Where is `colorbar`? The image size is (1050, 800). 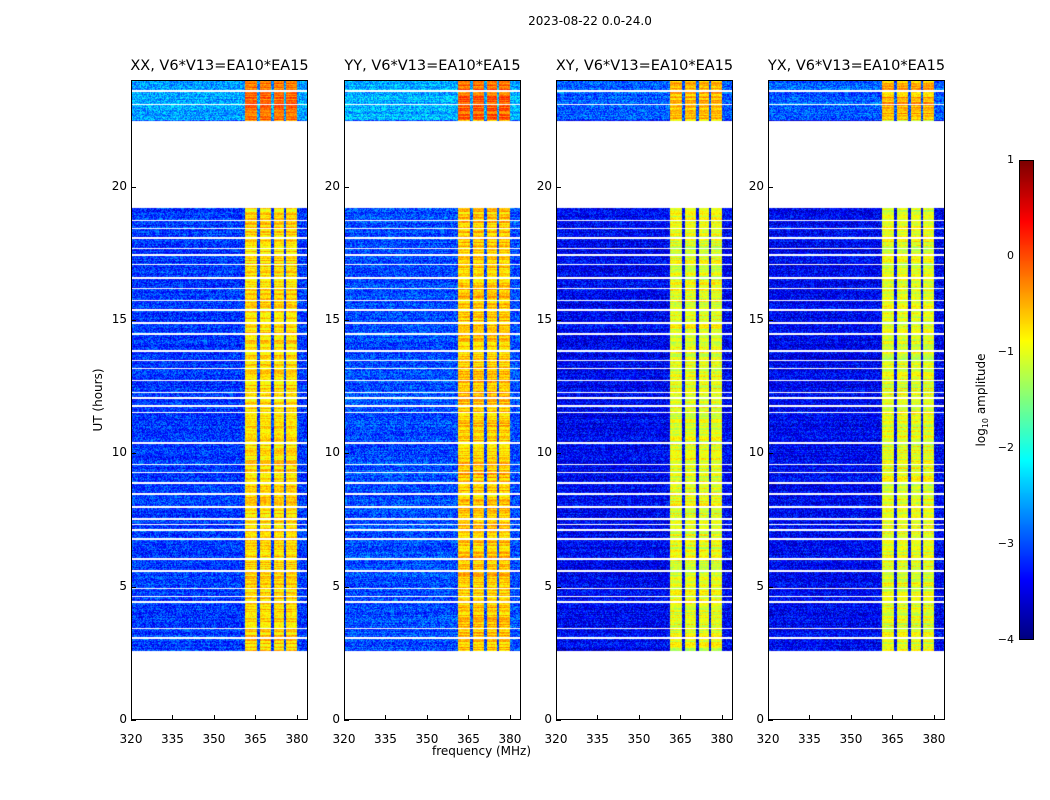 colorbar is located at coordinates (1026, 400).